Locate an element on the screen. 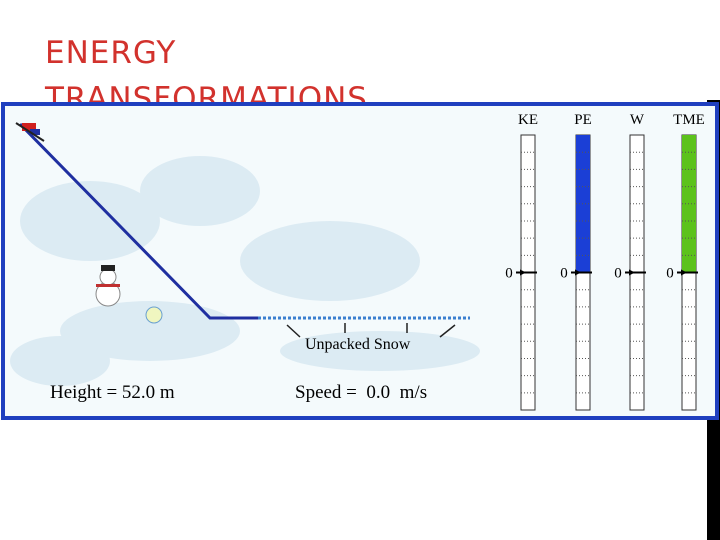 The width and height of the screenshot is (720, 540). bar-label: W is located at coordinates (637, 120).